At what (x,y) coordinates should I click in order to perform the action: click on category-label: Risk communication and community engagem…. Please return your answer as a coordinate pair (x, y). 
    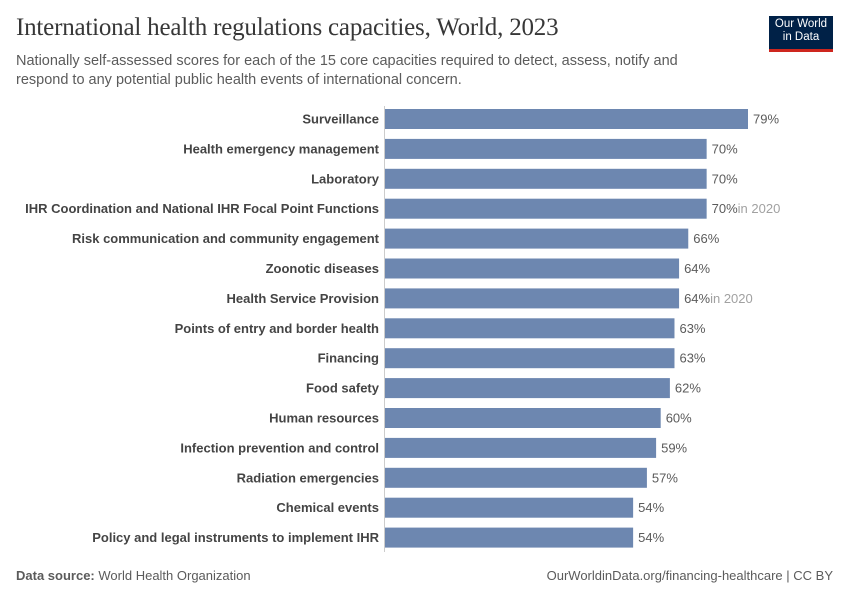
    Looking at the image, I should click on (226, 238).